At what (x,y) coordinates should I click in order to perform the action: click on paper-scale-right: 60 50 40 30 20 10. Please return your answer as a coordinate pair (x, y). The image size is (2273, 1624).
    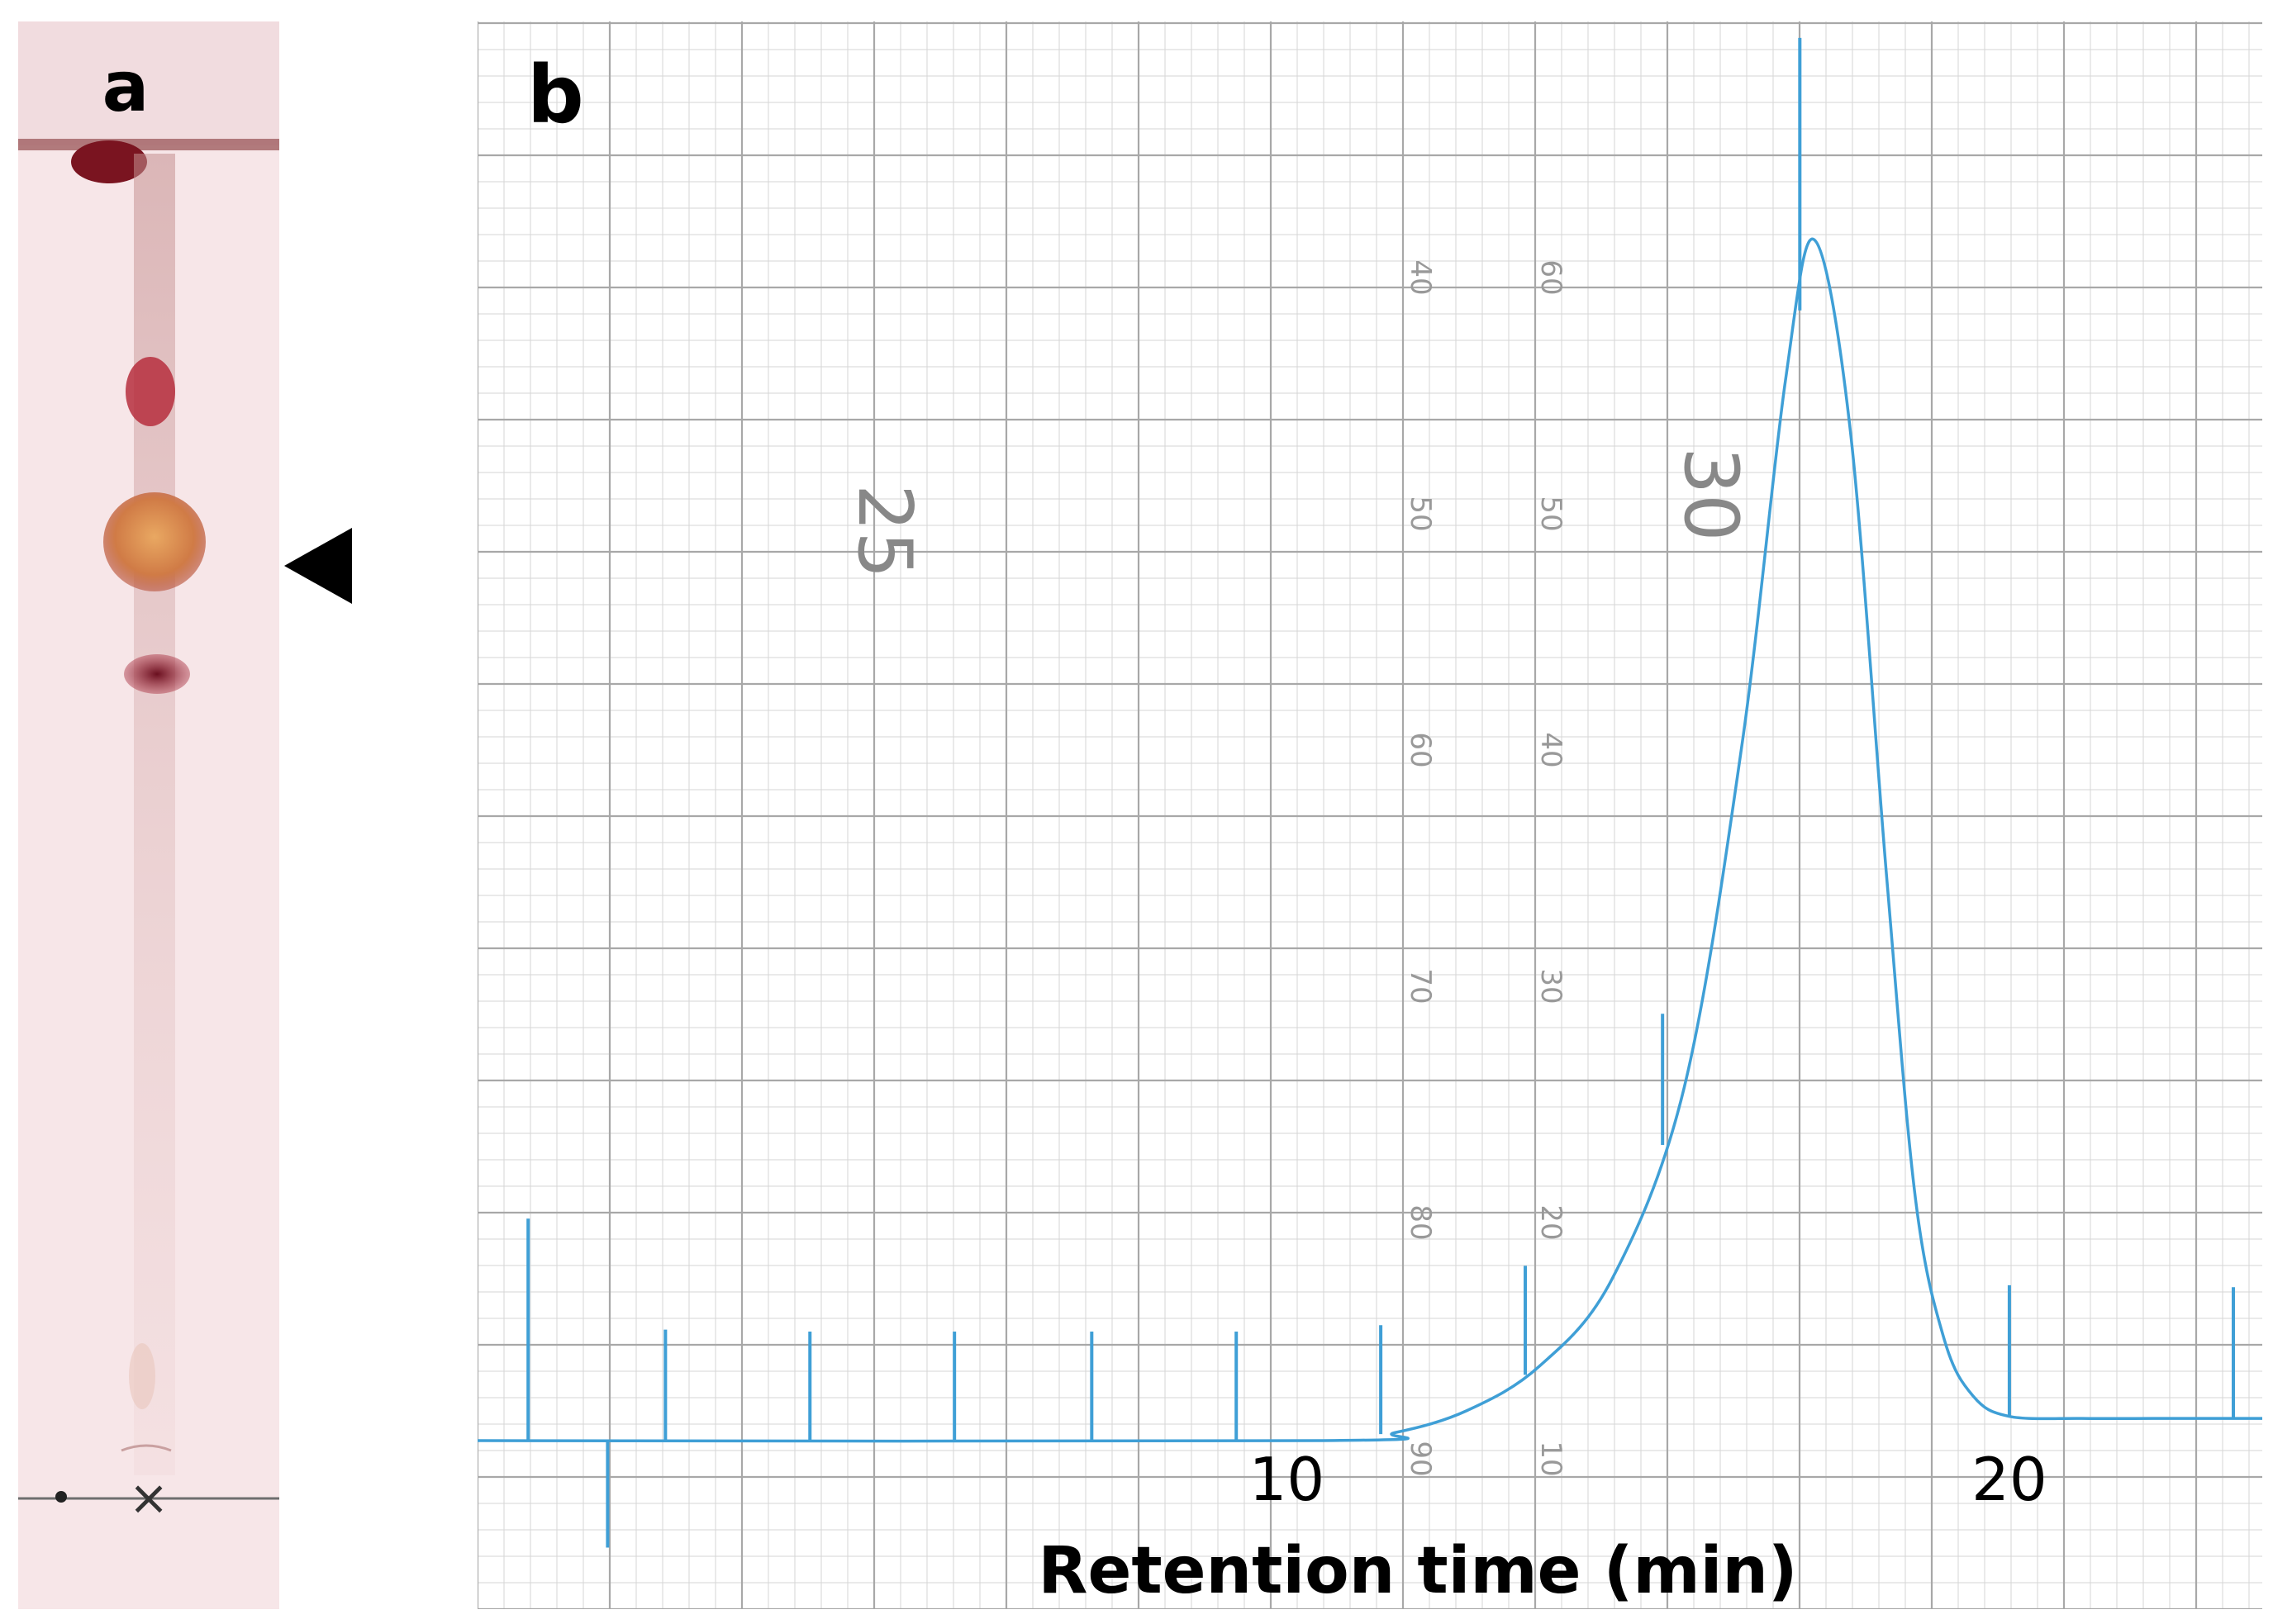
    Looking at the image, I should click on (1550, 868).